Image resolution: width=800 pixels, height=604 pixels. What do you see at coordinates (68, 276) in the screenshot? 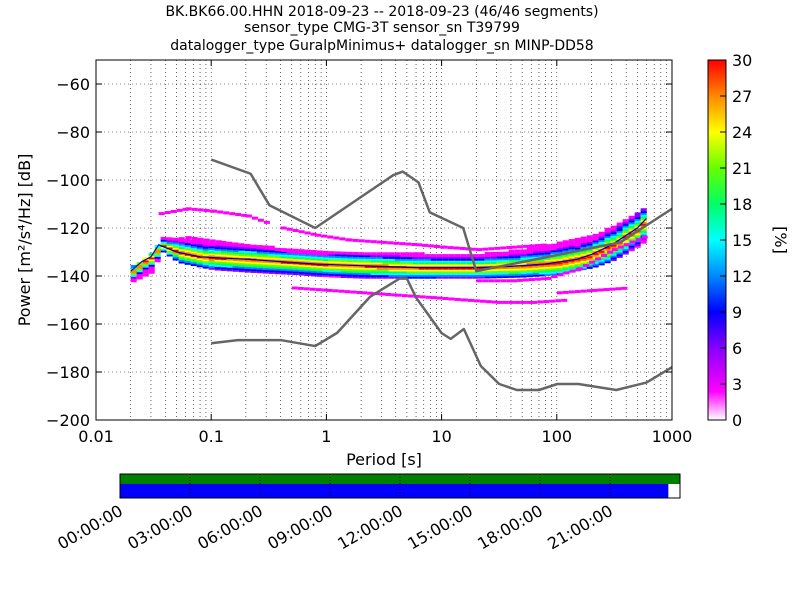
I see `y-tick-label: −140` at bounding box center [68, 276].